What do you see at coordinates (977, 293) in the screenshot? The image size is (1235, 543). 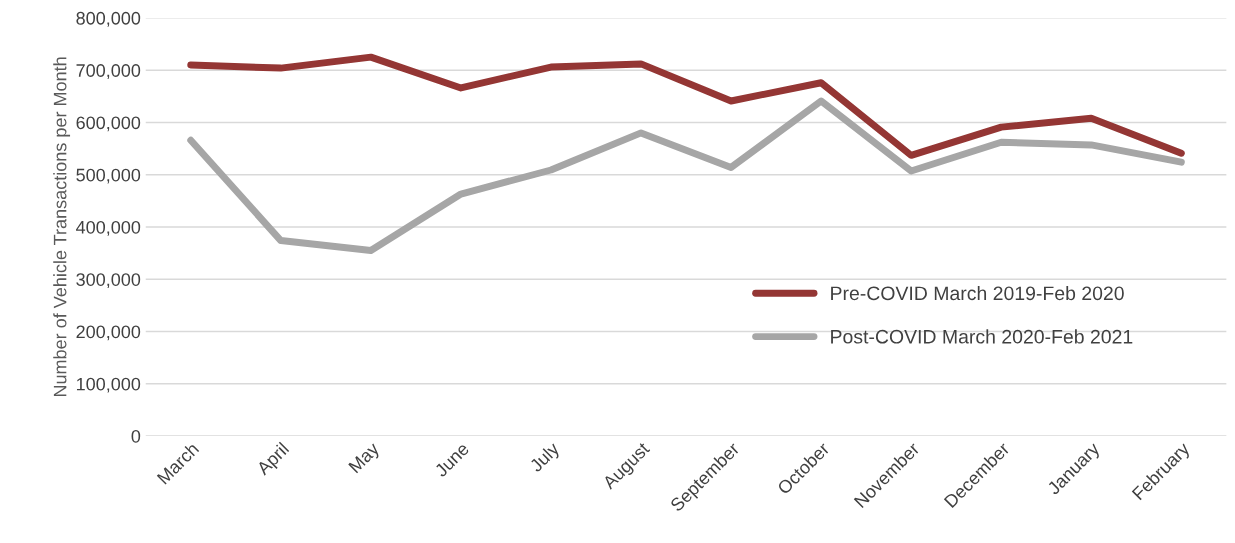 I see `legend-label: Pre-COVID March 2019-Feb 2020` at bounding box center [977, 293].